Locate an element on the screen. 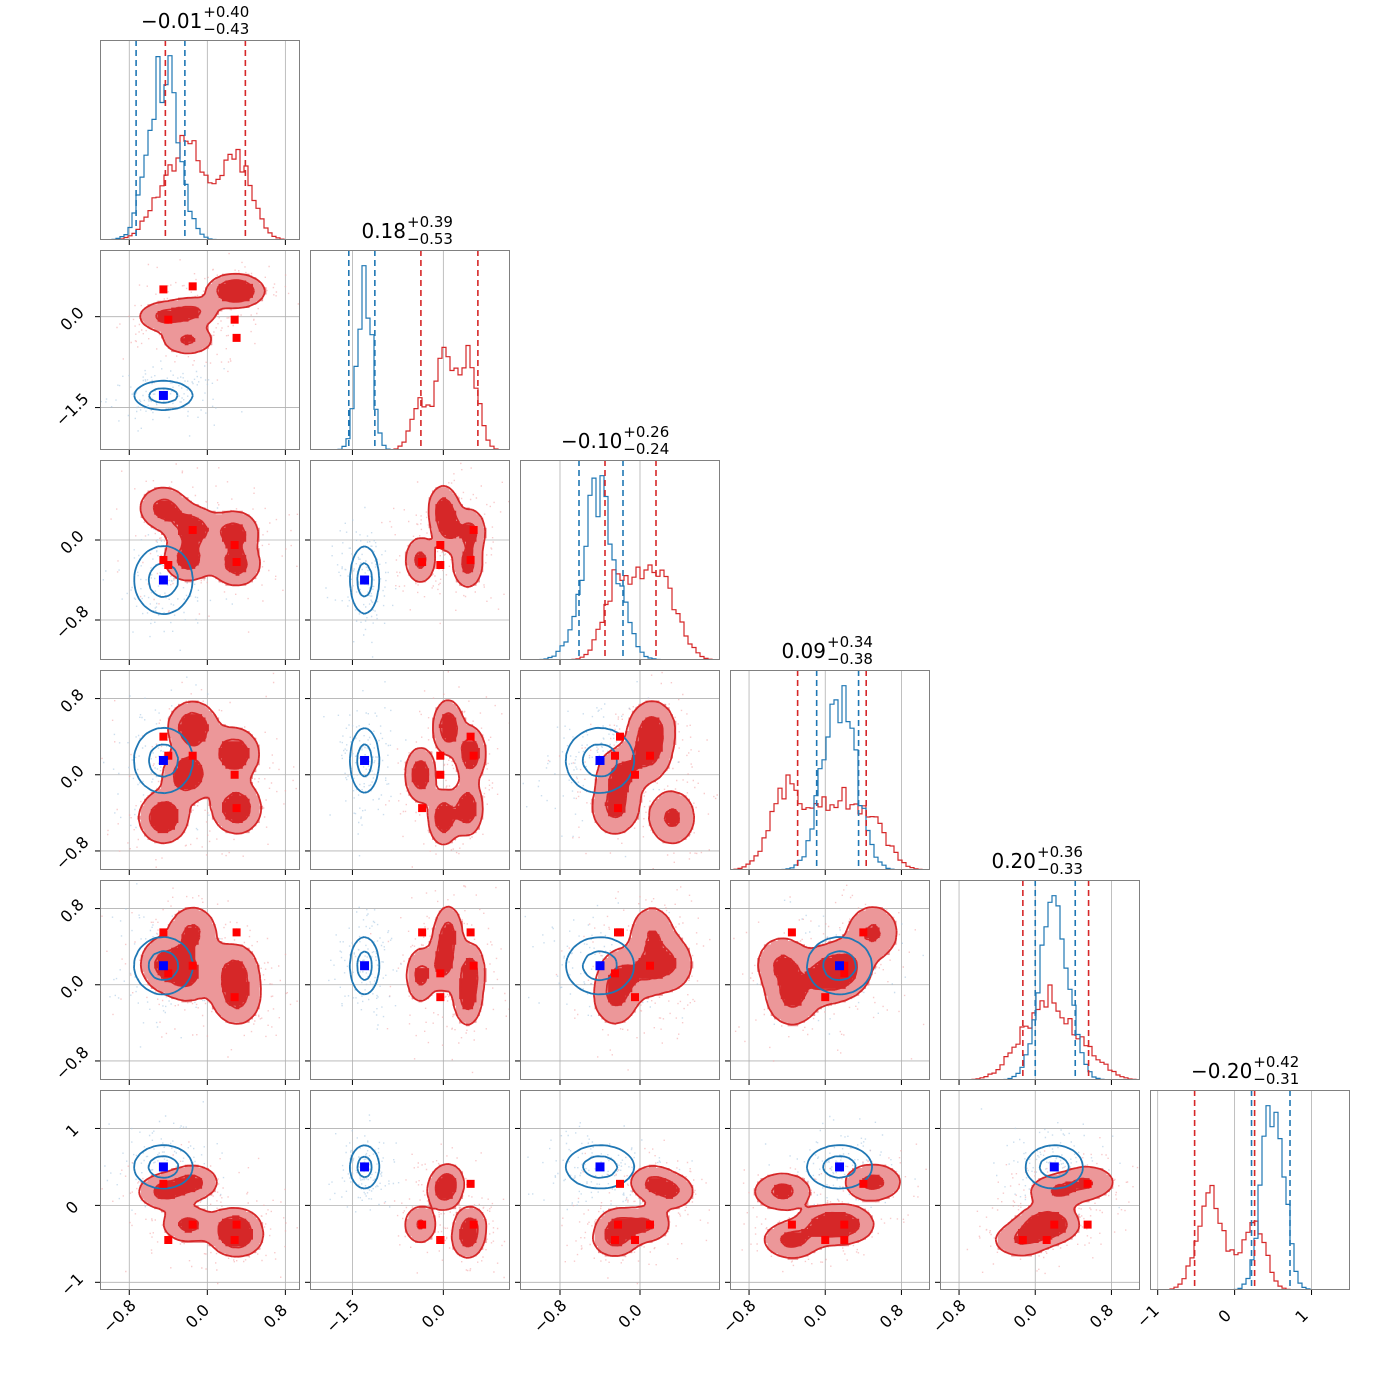  x-tick-label: −0.8 is located at coordinates (949, 1316).